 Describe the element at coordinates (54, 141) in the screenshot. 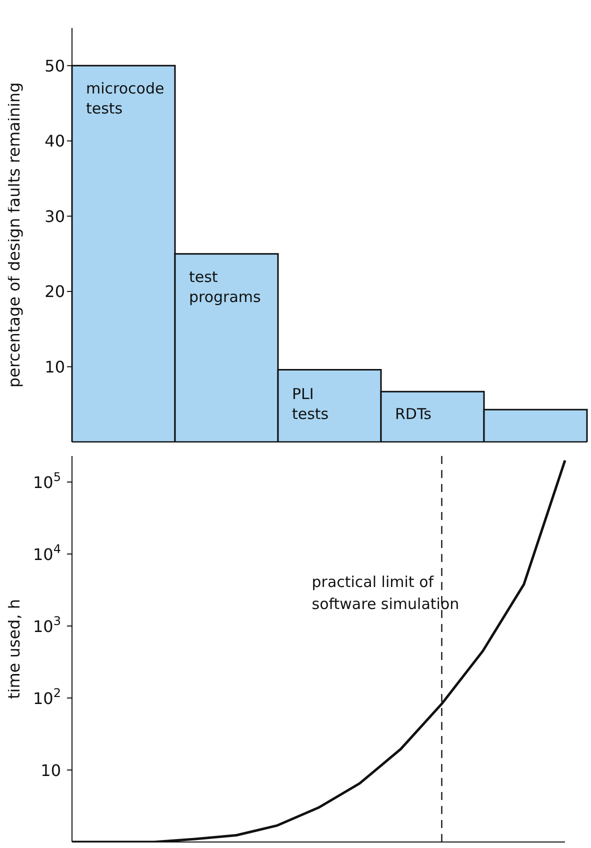

I see `y-tick-label: 40` at that location.